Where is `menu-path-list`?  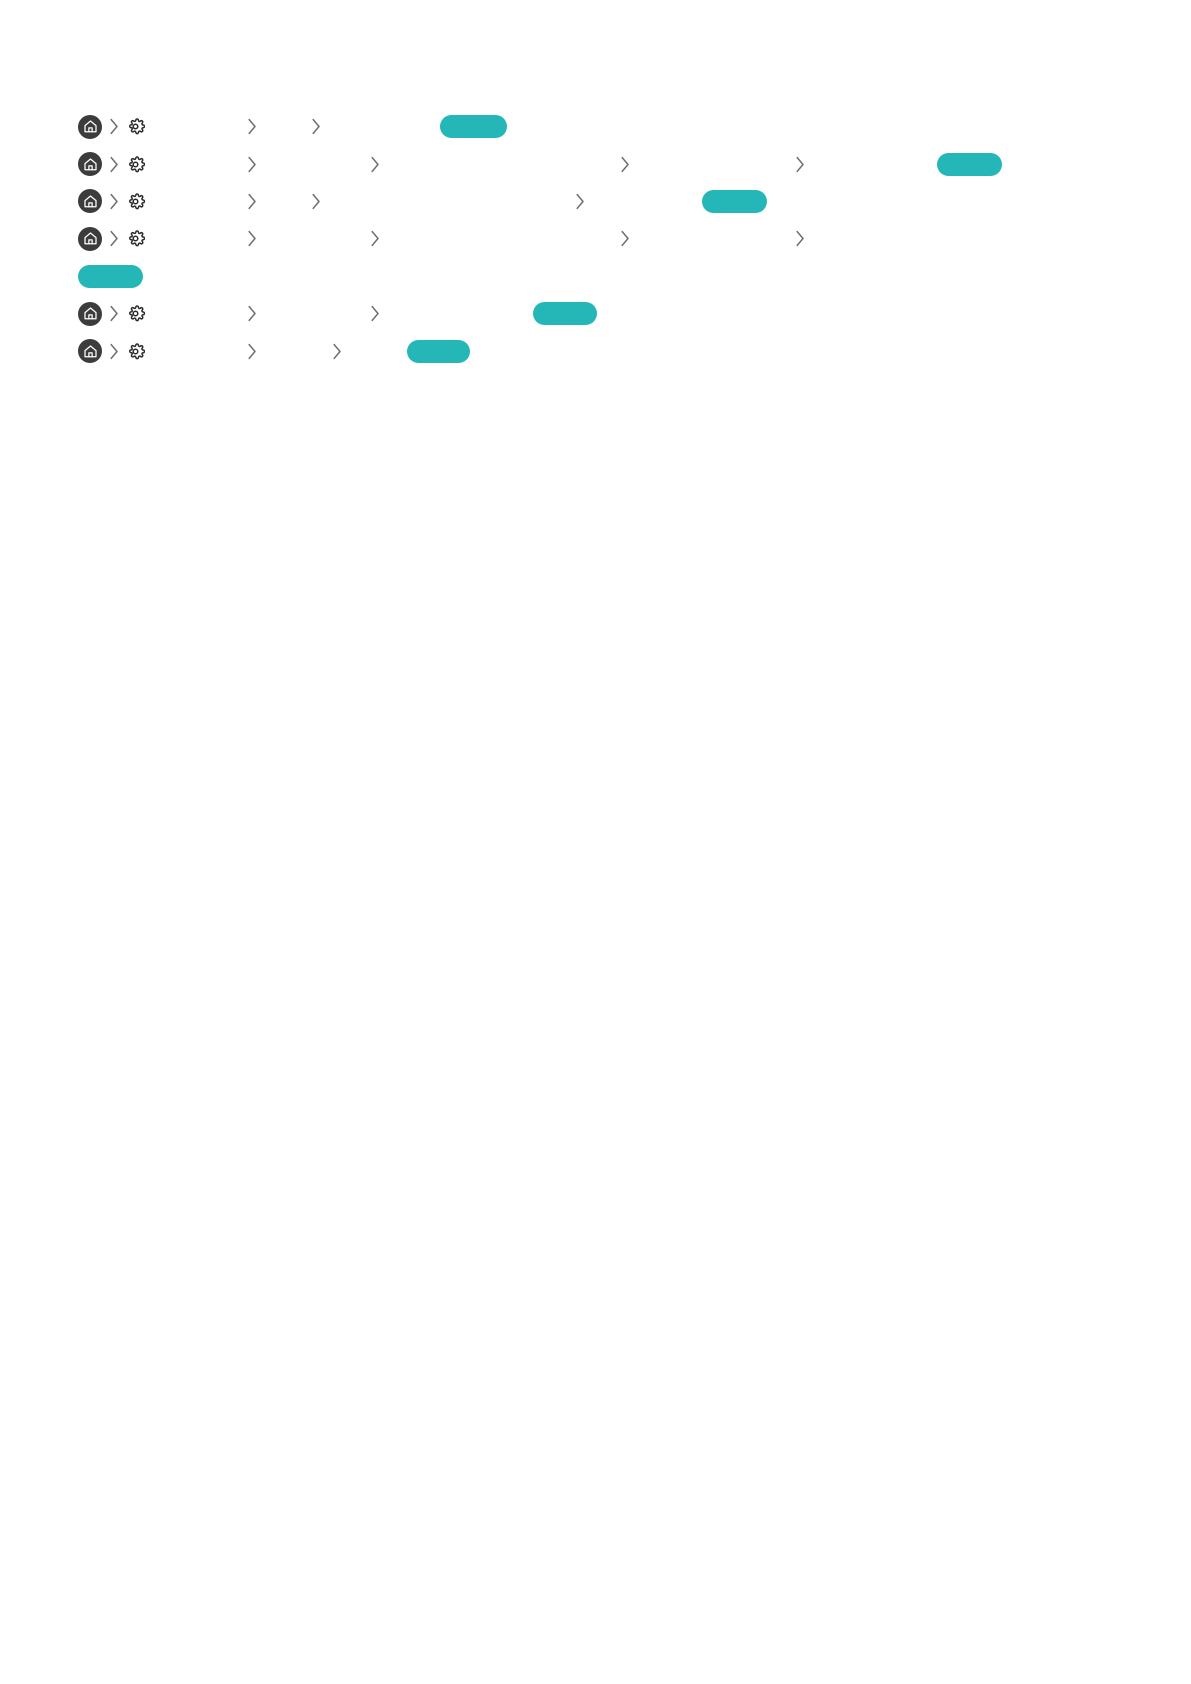
menu-path-list is located at coordinates (593, 239).